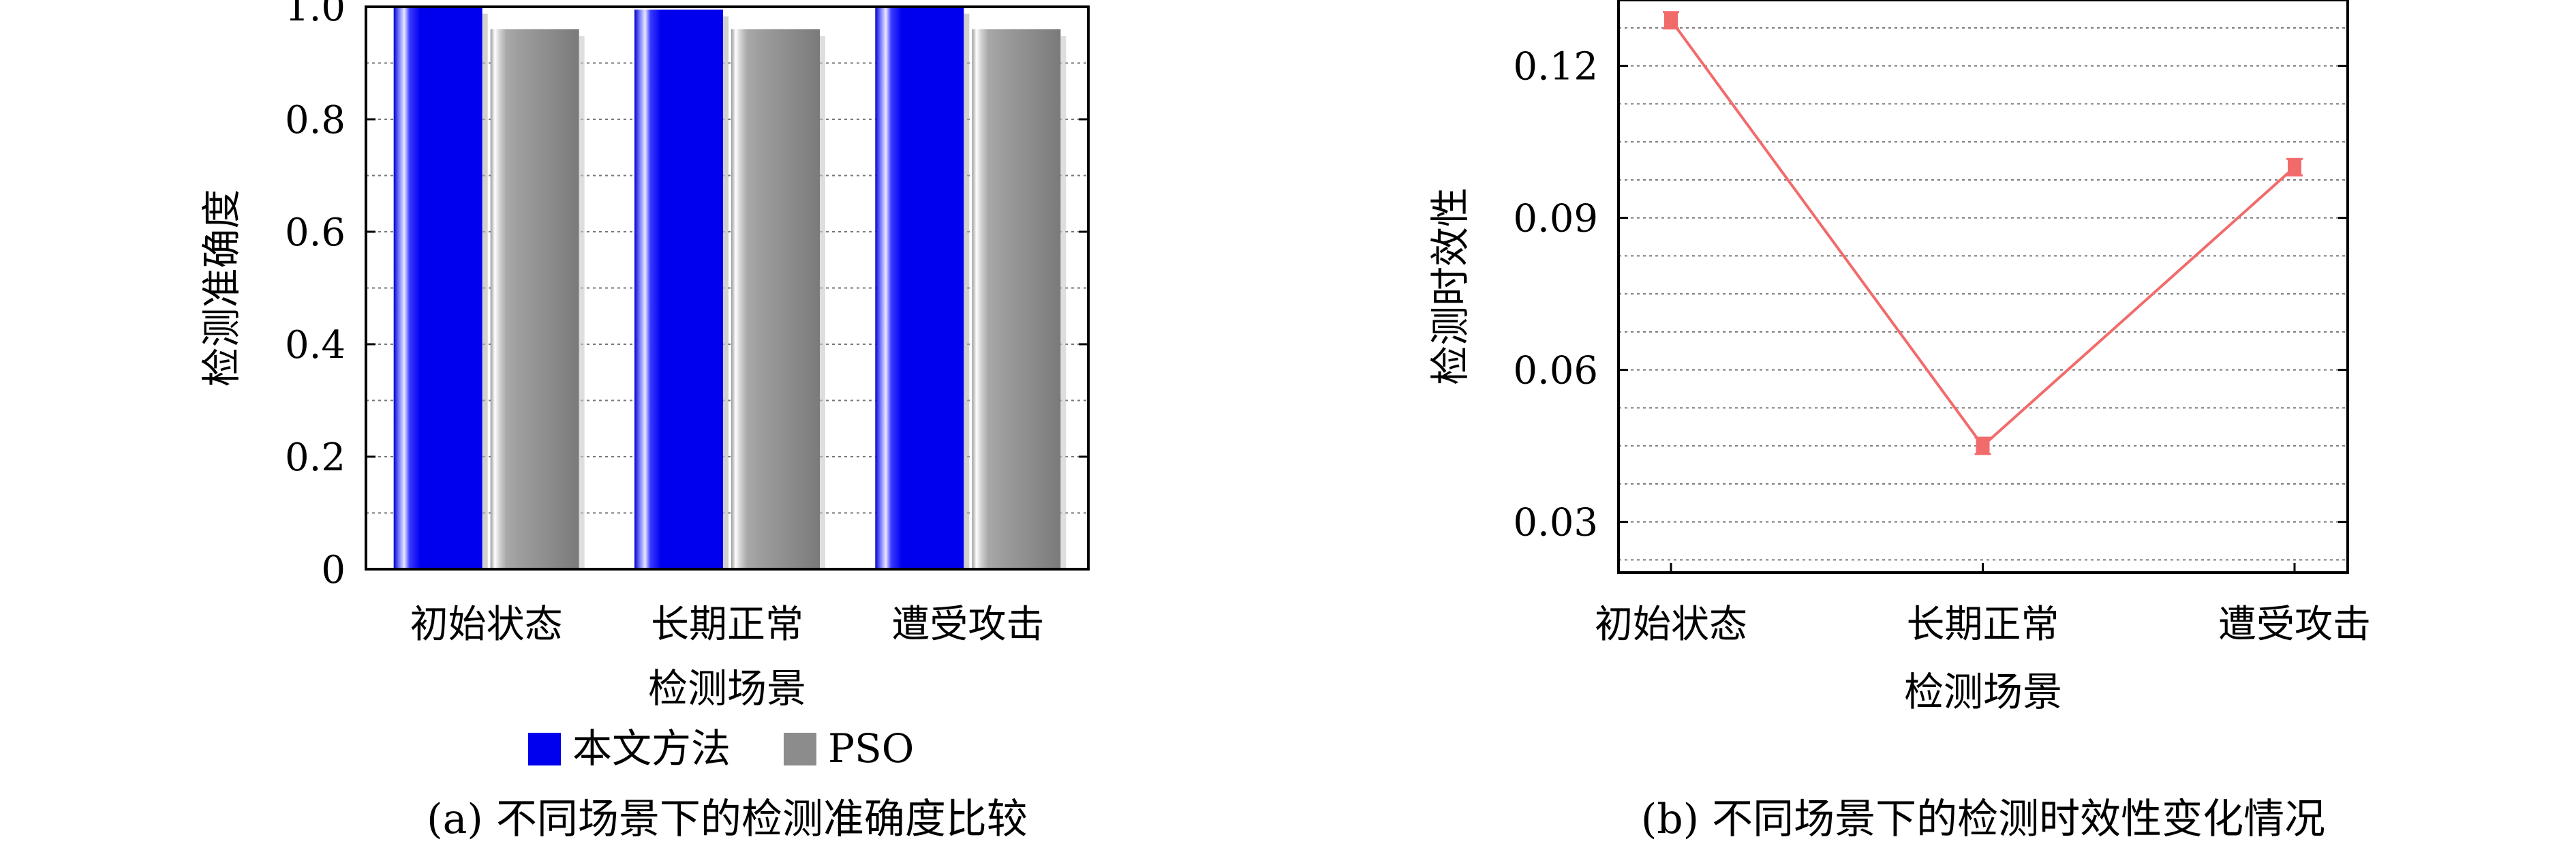 This screenshot has height=850, width=2576. I want to click on accuracy-x-axis-label: 检测场景, so click(727, 688).